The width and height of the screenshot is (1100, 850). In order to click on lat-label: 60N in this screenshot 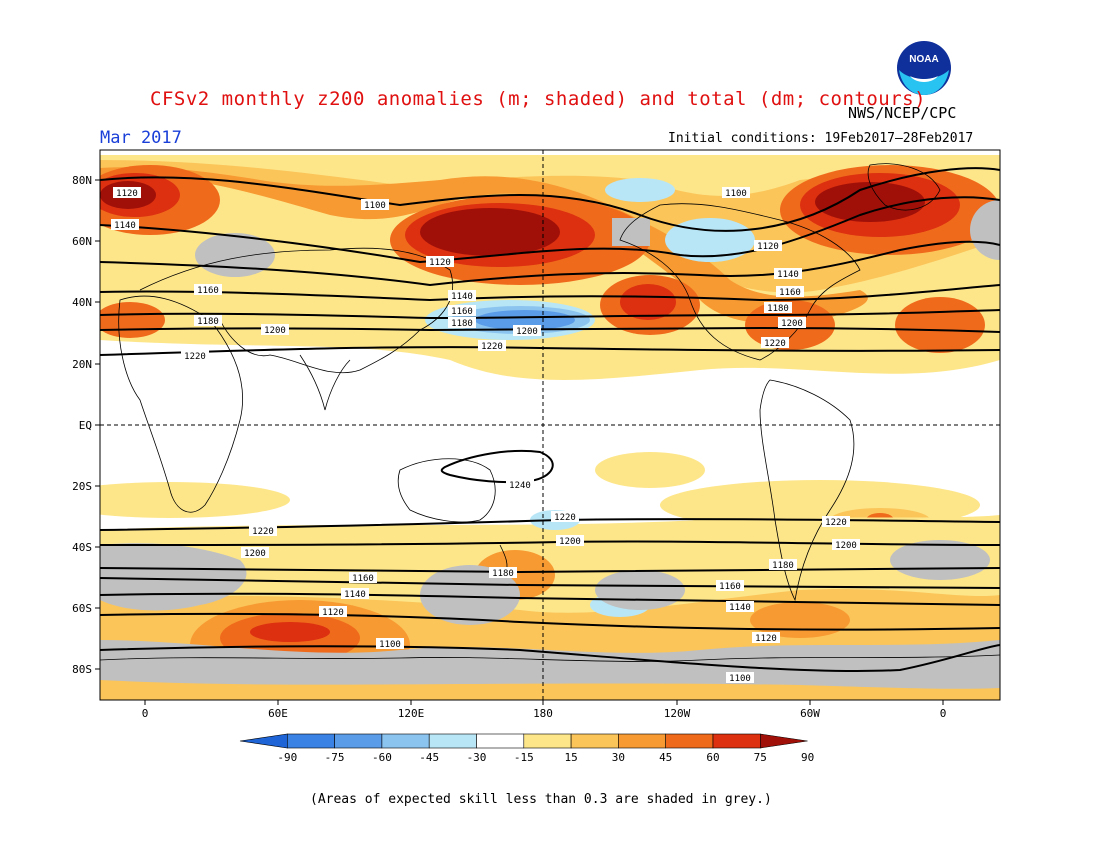, I will do `click(82, 241)`.